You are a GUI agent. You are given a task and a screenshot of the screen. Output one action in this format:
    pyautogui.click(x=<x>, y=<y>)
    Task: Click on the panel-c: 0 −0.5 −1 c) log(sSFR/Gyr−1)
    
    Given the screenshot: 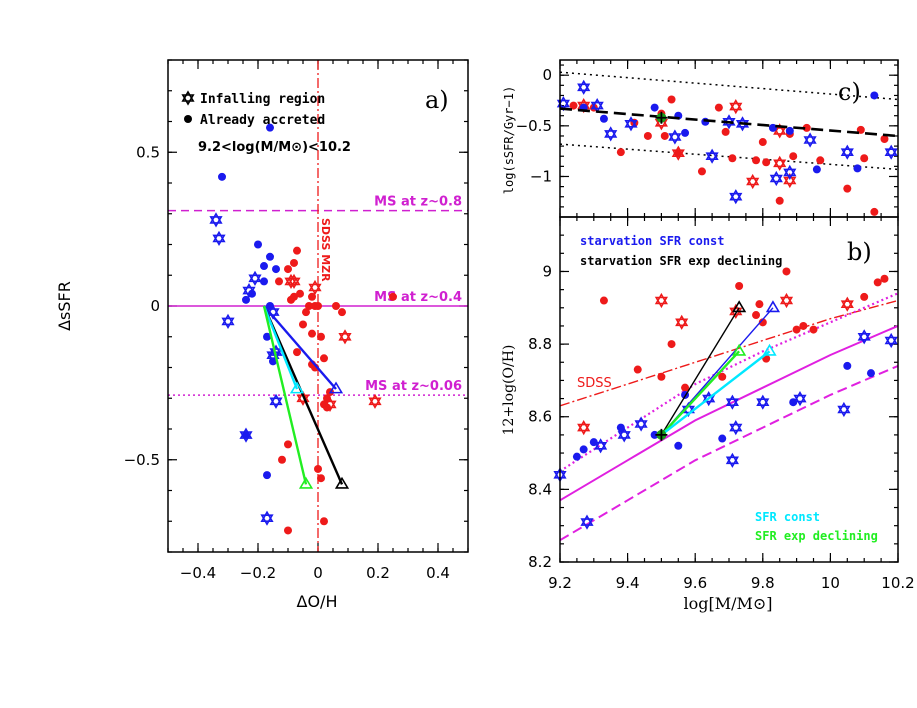 What is the action you would take?
    pyautogui.click(x=700, y=138)
    